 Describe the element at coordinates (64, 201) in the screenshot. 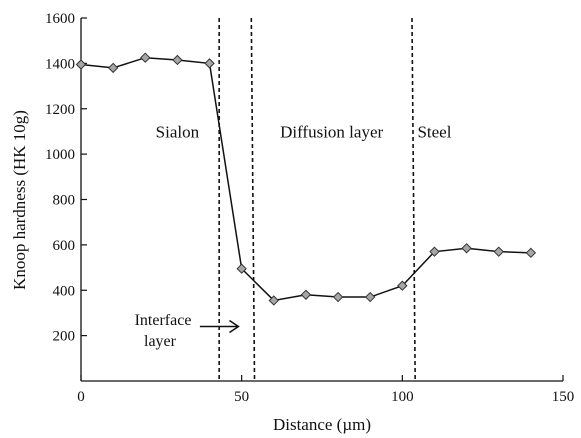

I see `y-tick-label: 800` at that location.